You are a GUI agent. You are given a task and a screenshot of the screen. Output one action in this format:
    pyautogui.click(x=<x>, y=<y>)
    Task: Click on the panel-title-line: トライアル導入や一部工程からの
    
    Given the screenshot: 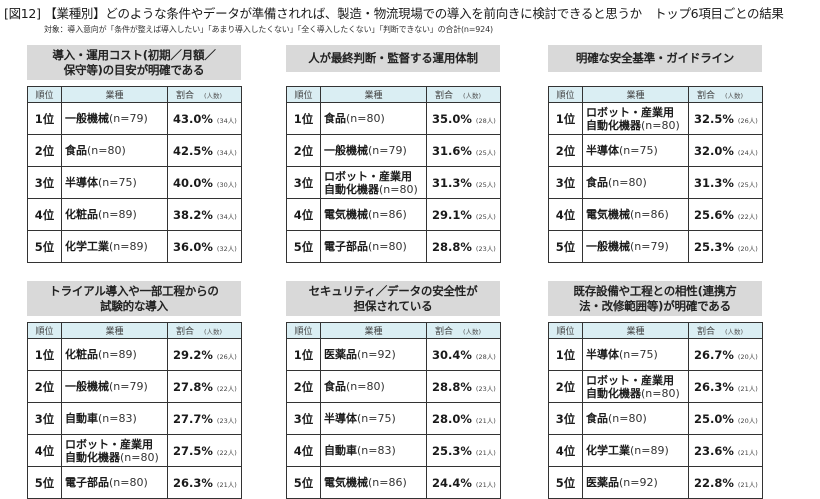 What is the action you would take?
    pyautogui.click(x=134, y=290)
    